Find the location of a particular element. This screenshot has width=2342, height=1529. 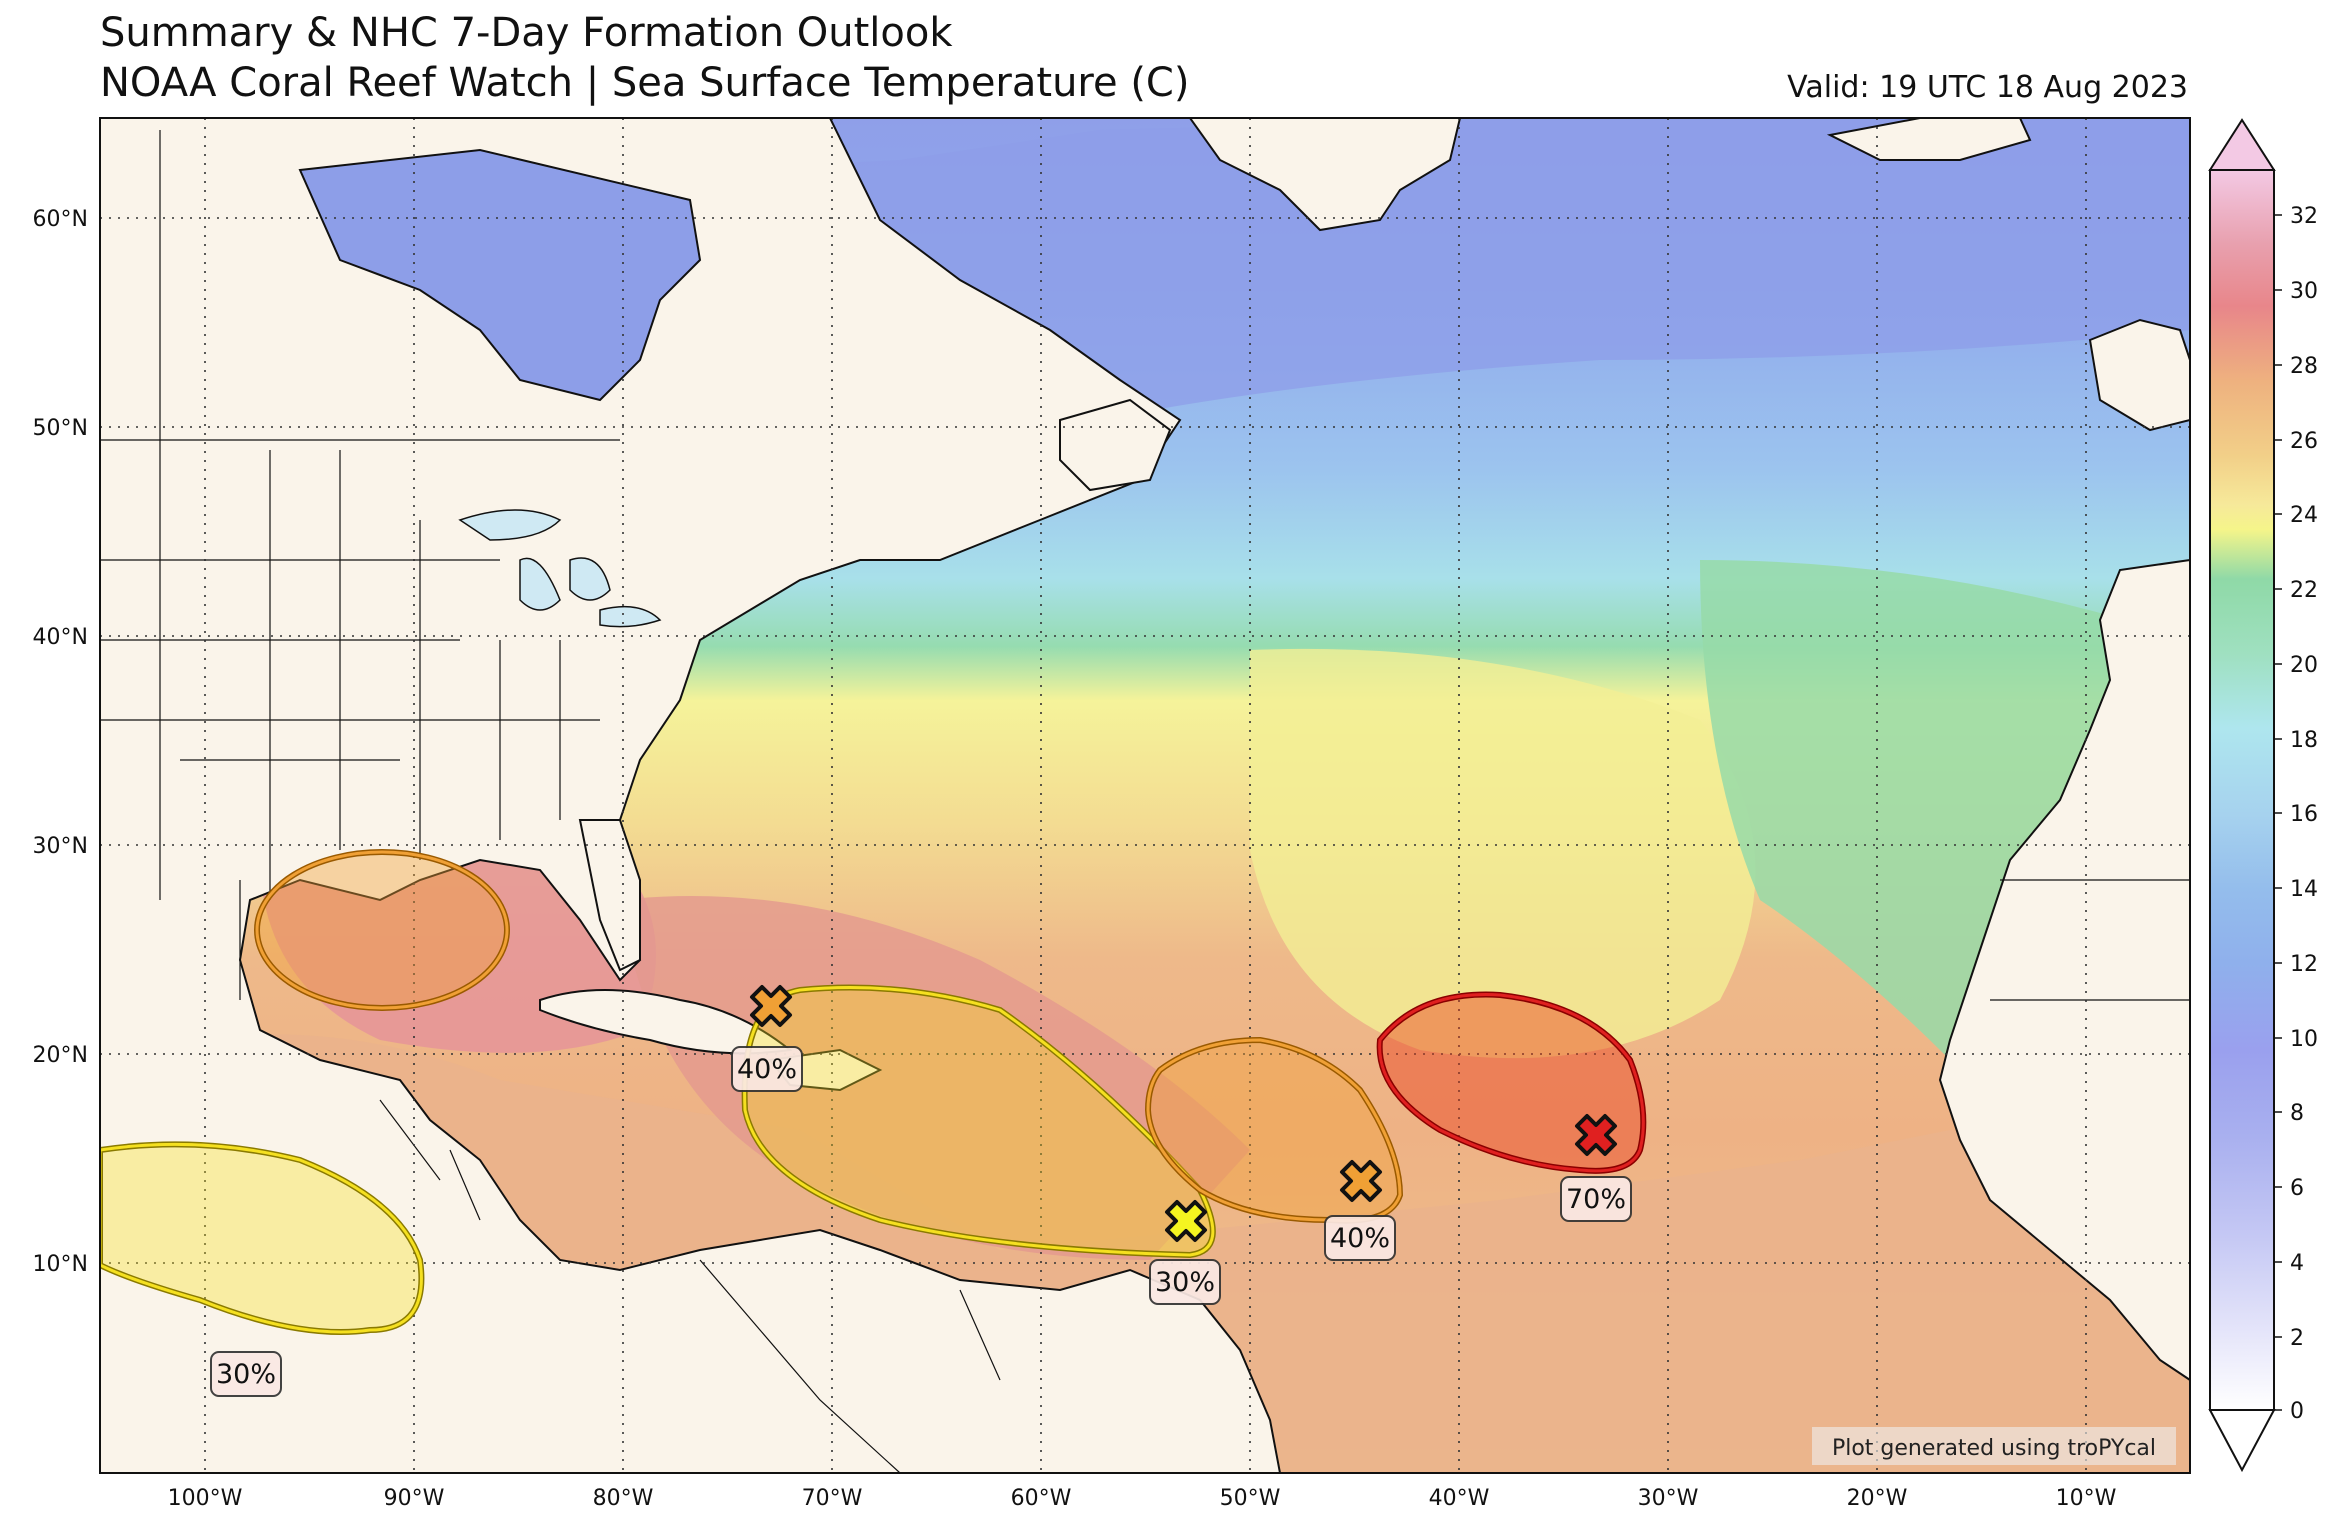

lon-label-90w: 90°W is located at coordinates (414, 1498).